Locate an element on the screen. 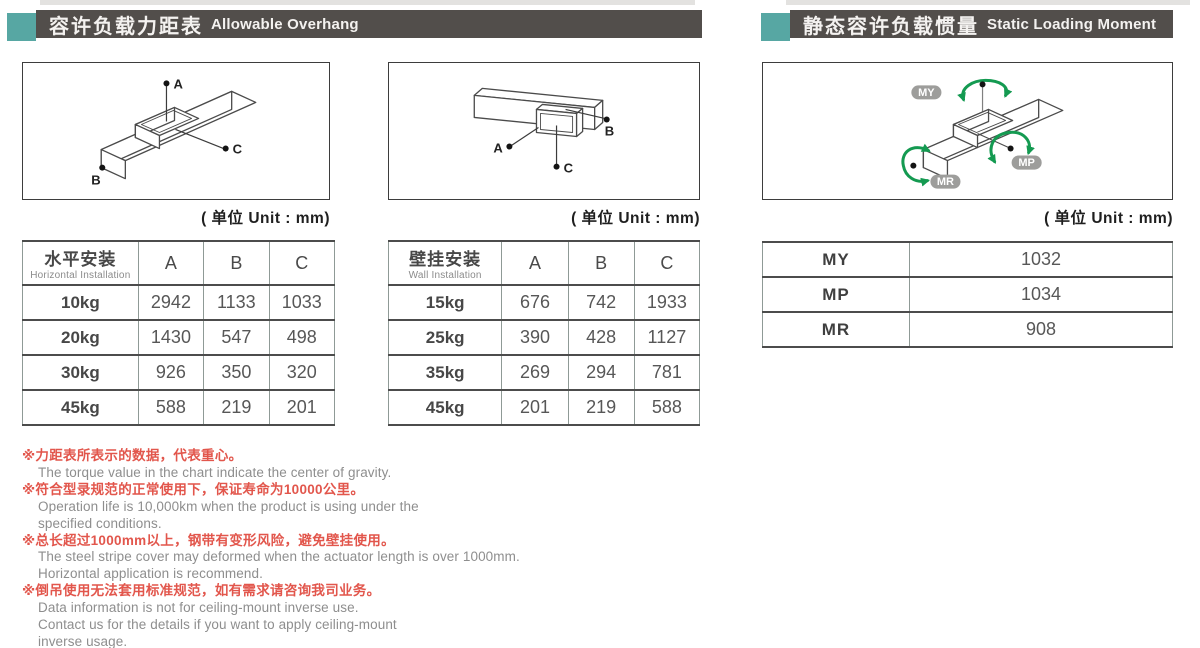 This screenshot has height=648, width=1200. section-title-en: Static Loading Moment is located at coordinates (1072, 24).